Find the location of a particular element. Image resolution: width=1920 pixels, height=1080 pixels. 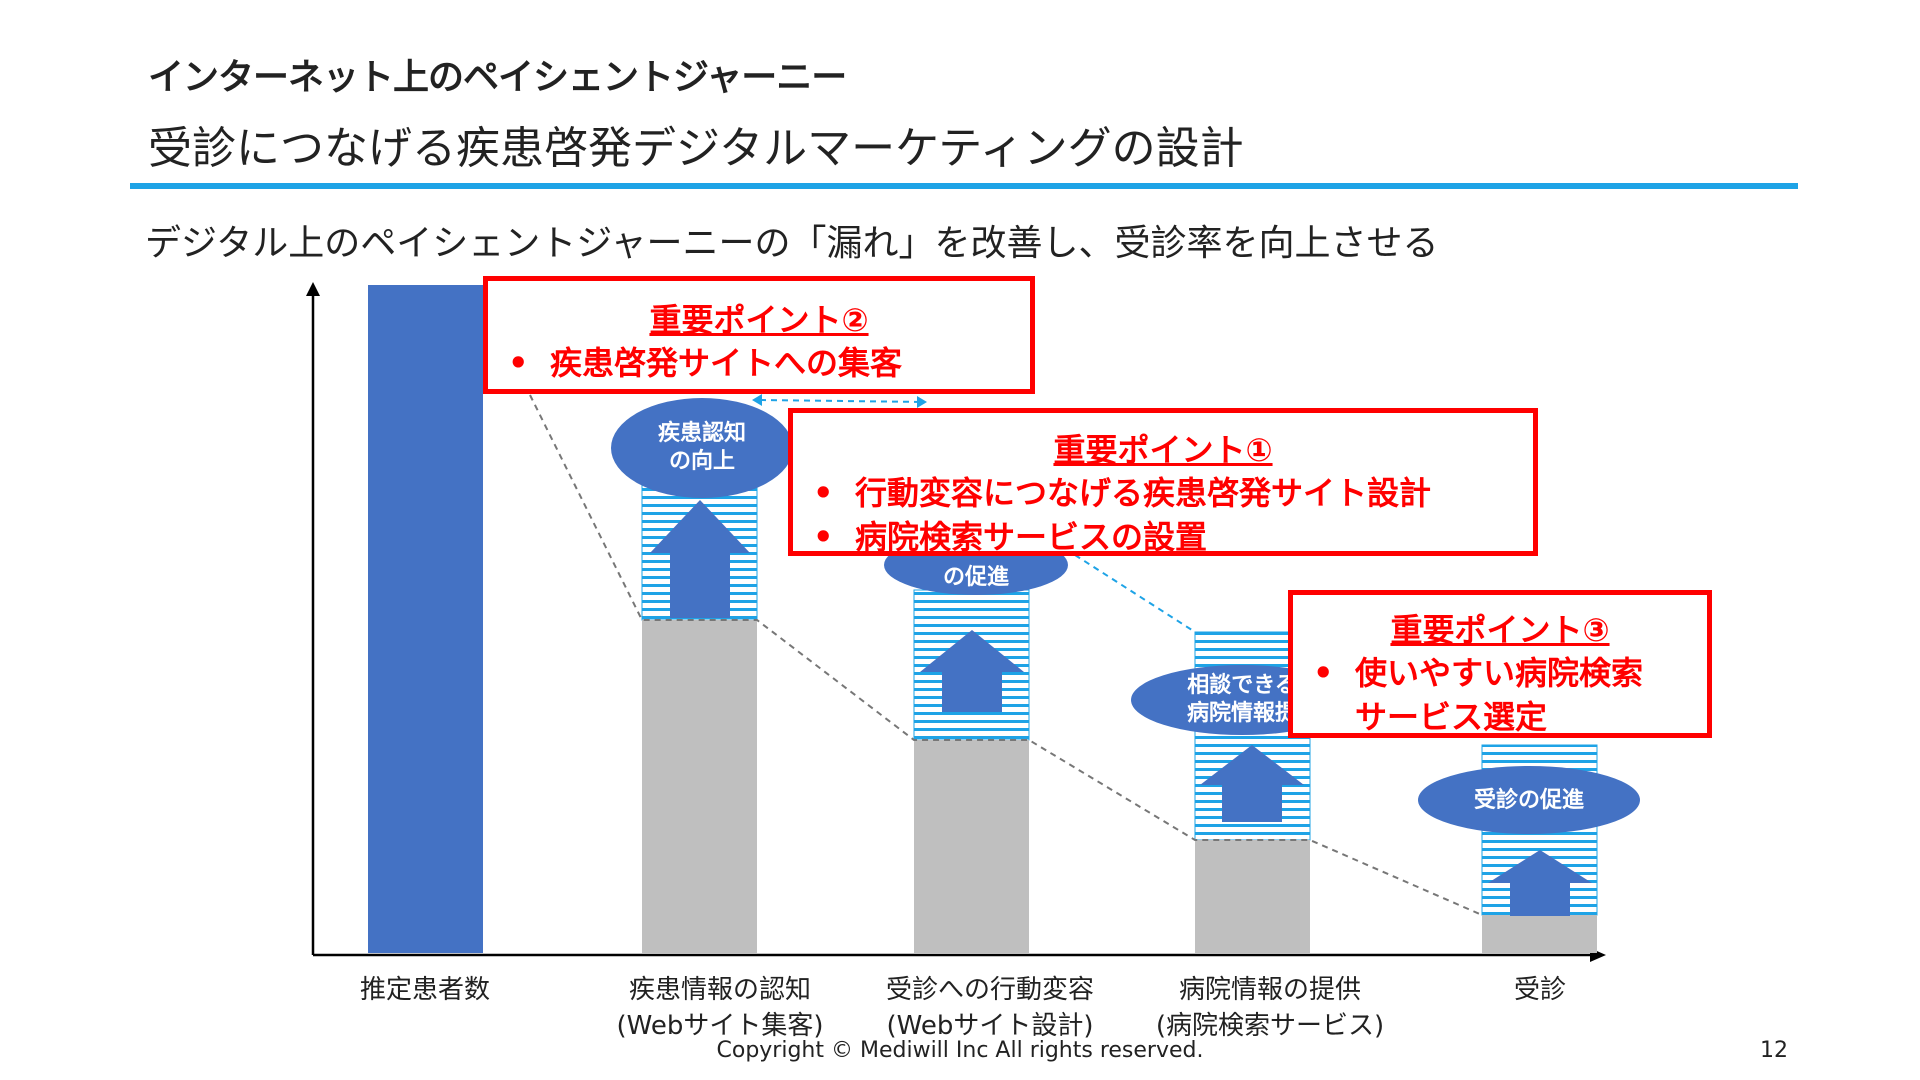

bar-estimated-patients is located at coordinates (425, 619).